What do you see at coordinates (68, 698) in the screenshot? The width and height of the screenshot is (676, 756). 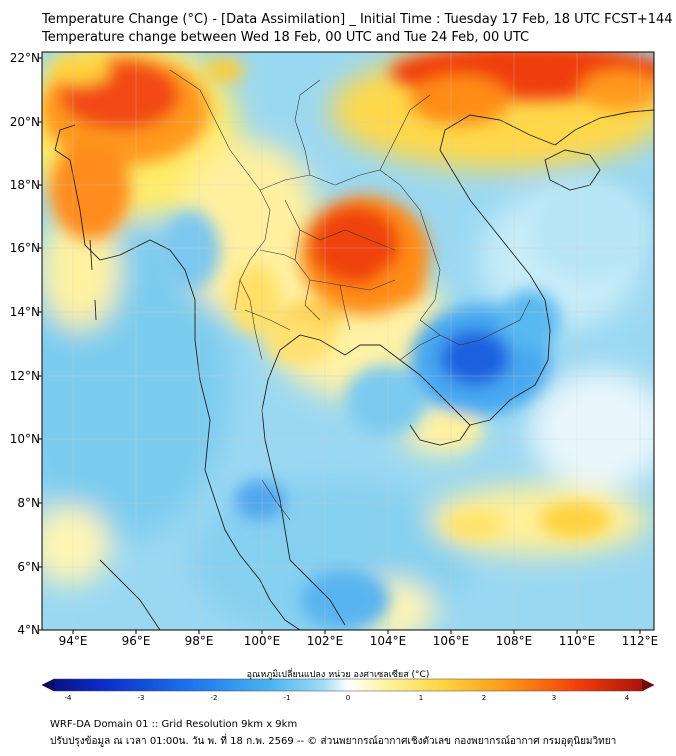 I see `colorbar-tick: -4` at bounding box center [68, 698].